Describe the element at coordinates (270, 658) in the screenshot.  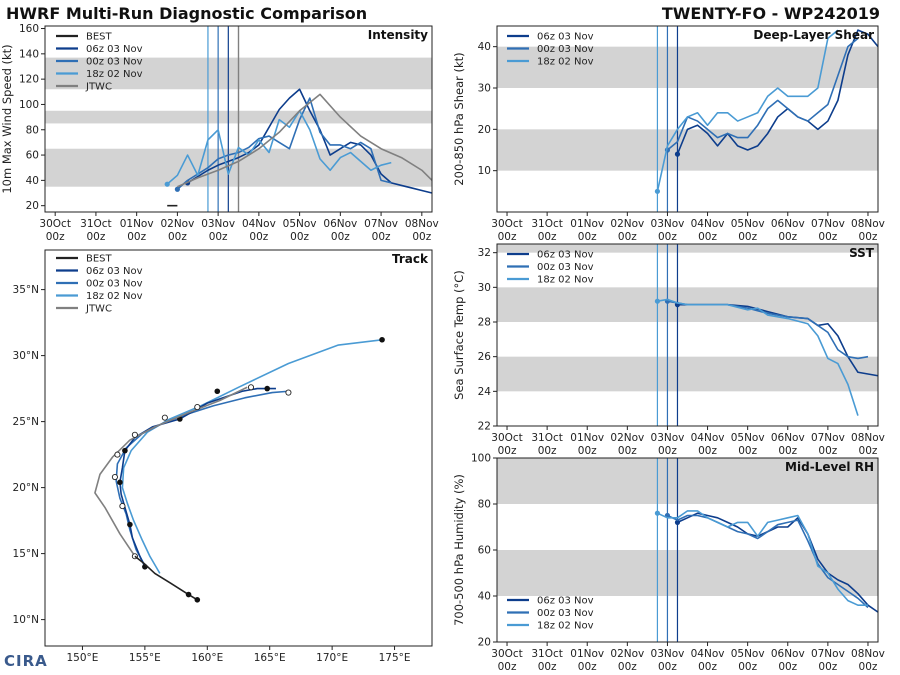
I see `lon-tick-label: 165°E` at that location.